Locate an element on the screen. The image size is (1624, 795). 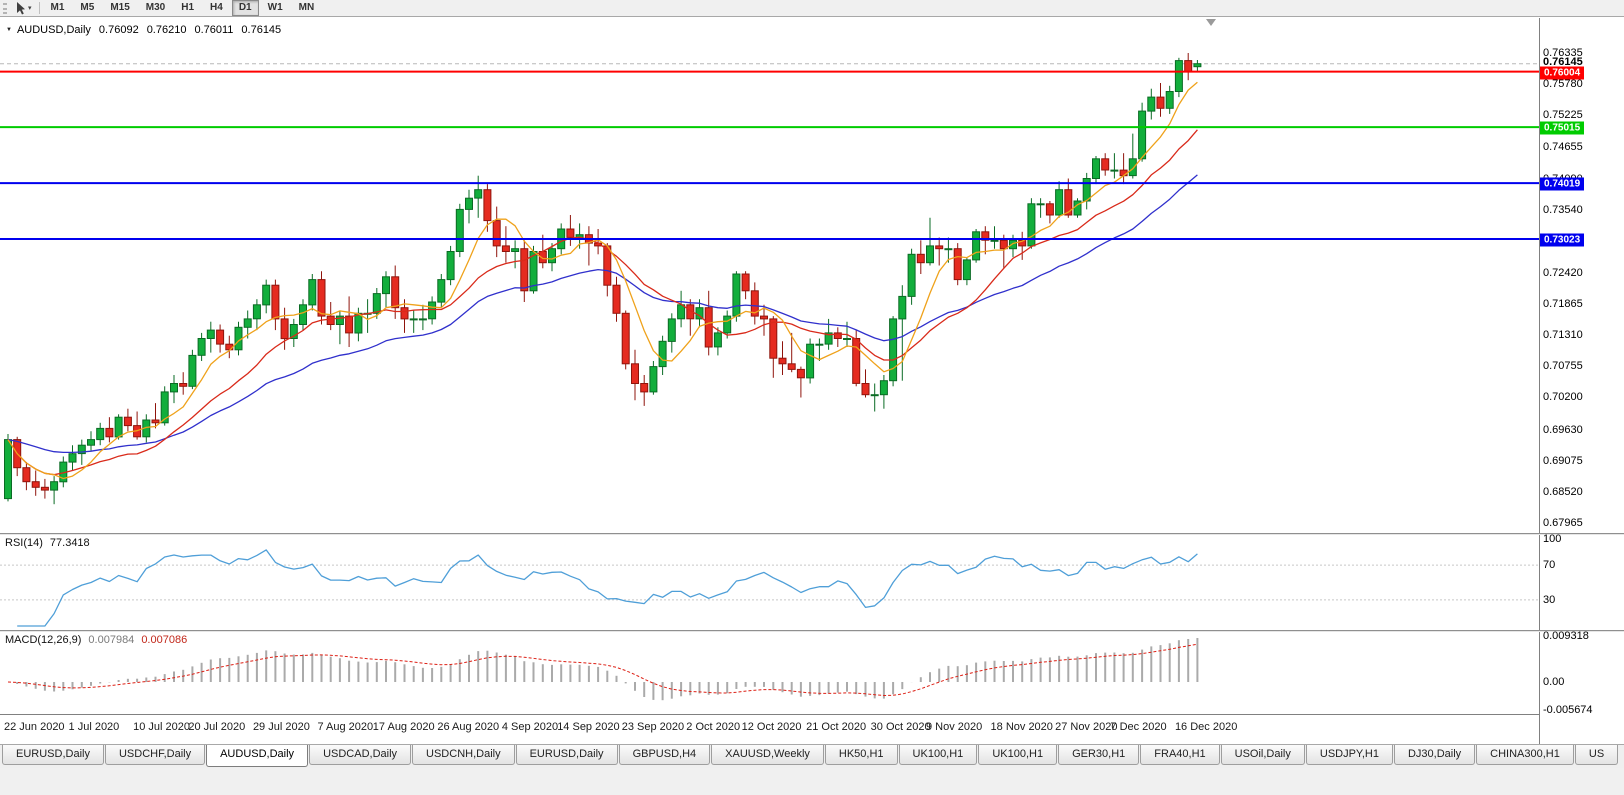
chart-tab: XAUUSD,Weekly is located at coordinates (767, 755).